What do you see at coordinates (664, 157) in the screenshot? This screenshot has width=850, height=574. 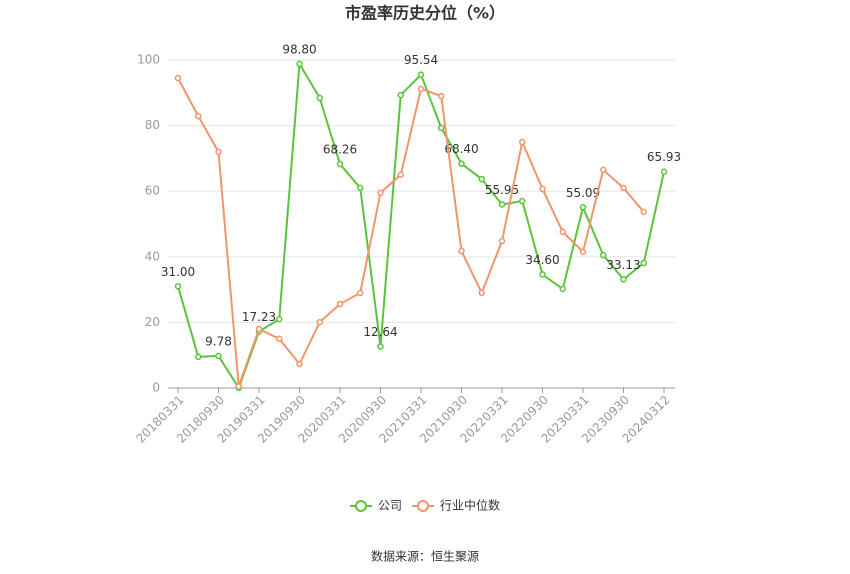 I see `value-label: 65.93` at bounding box center [664, 157].